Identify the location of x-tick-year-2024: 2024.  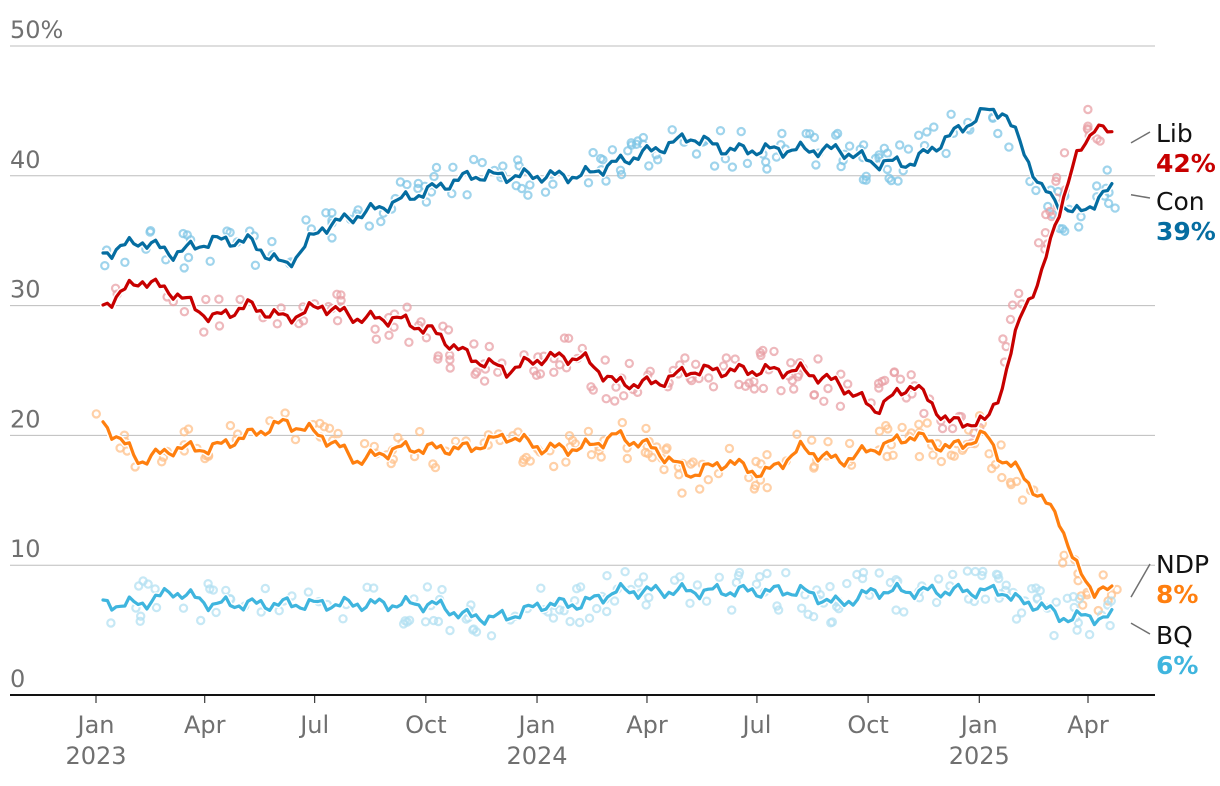
(536, 756).